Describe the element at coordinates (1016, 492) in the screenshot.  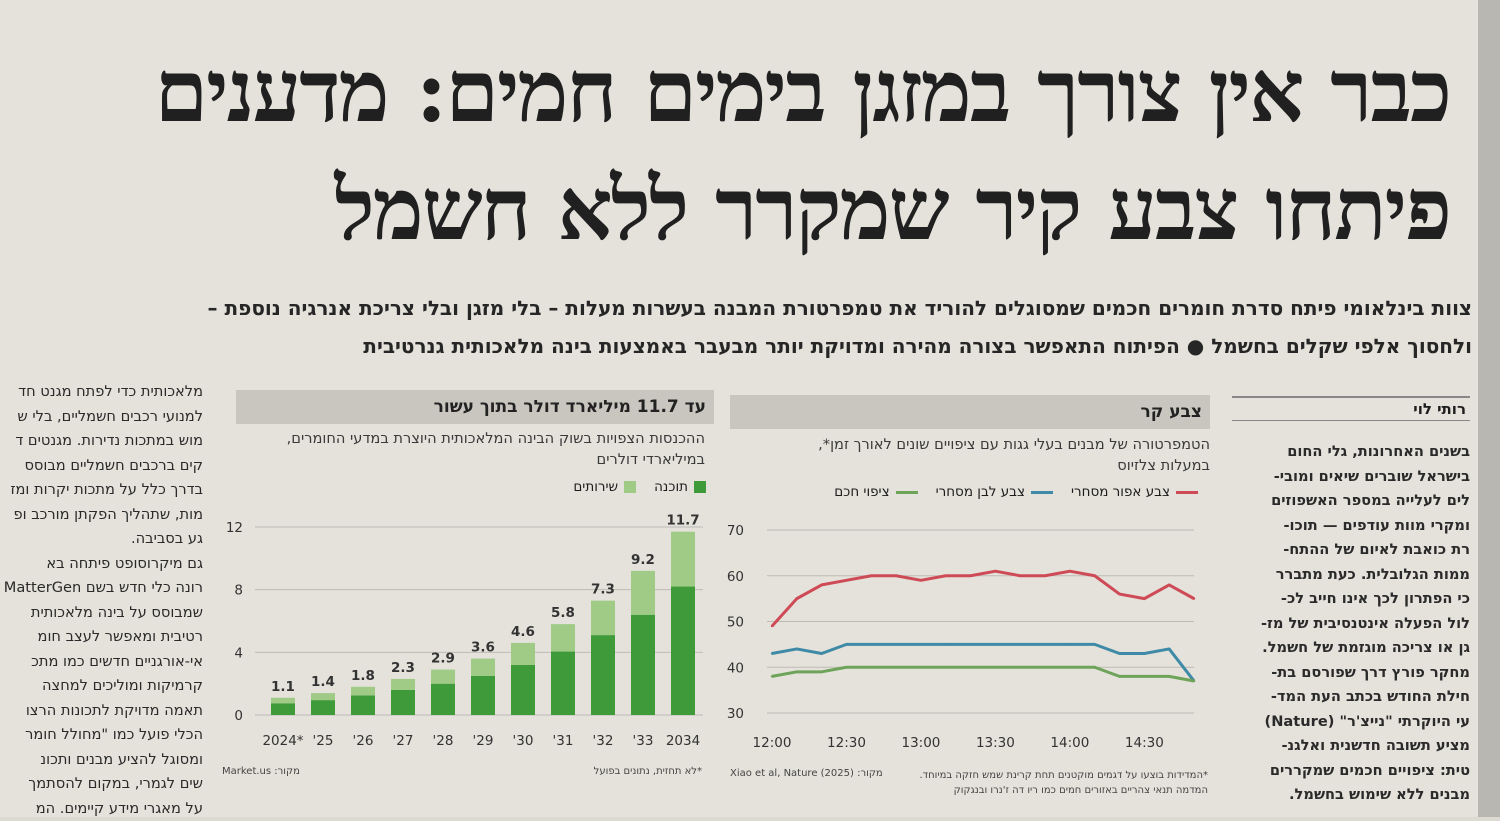
I see `temp-chart-legend: צבע אפור מסחרי צבע לבן מסחרי ציפוי חכם` at that location.